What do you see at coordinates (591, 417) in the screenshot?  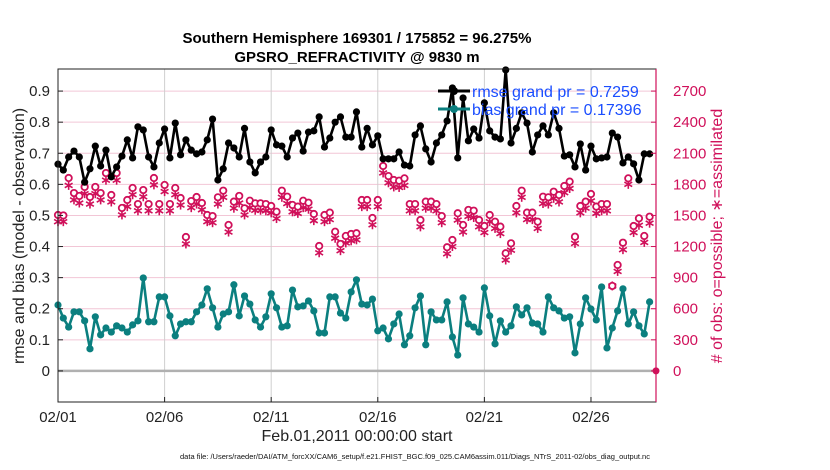 I see `x-tick-label: 02/26` at bounding box center [591, 417].